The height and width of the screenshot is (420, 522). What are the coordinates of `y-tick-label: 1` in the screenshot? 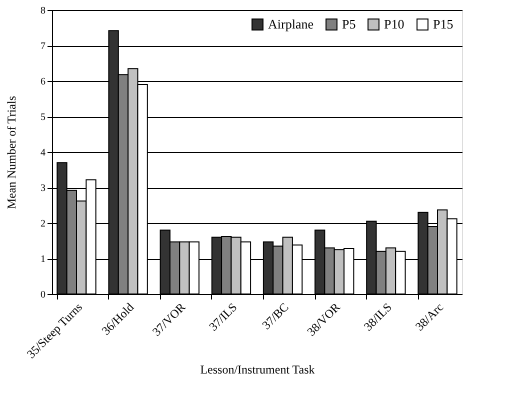 It's located at (43, 259).